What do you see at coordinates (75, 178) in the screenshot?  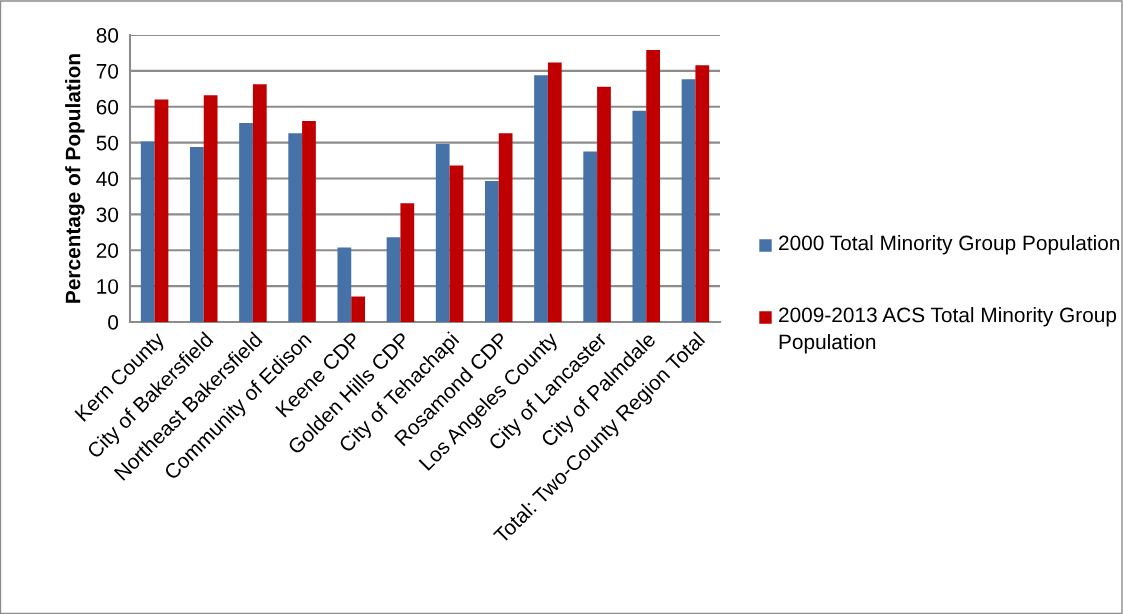 I see `y-axis-title: Percentage of Population` at bounding box center [75, 178].